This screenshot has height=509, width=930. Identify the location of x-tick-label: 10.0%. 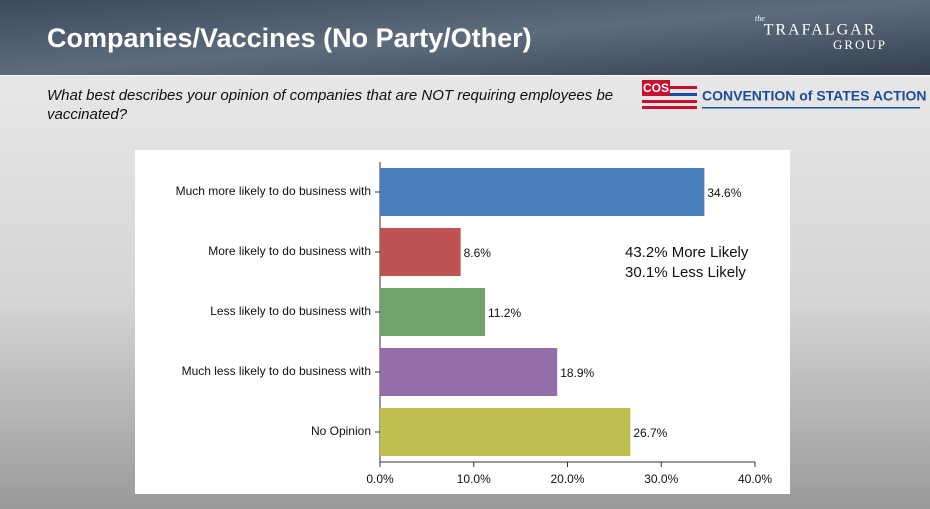
(474, 479).